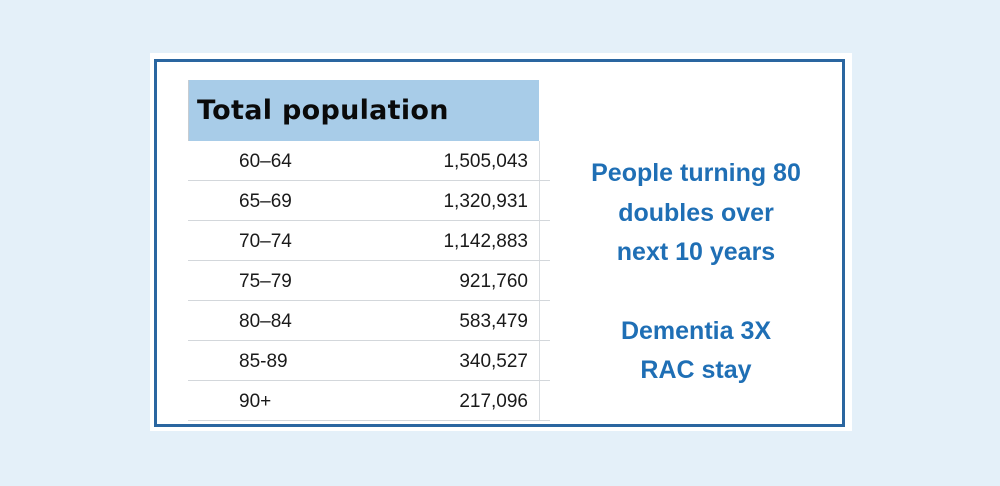 This screenshot has width=1000, height=486. Describe the element at coordinates (696, 370) in the screenshot. I see `callout-line: RAC stay` at that location.